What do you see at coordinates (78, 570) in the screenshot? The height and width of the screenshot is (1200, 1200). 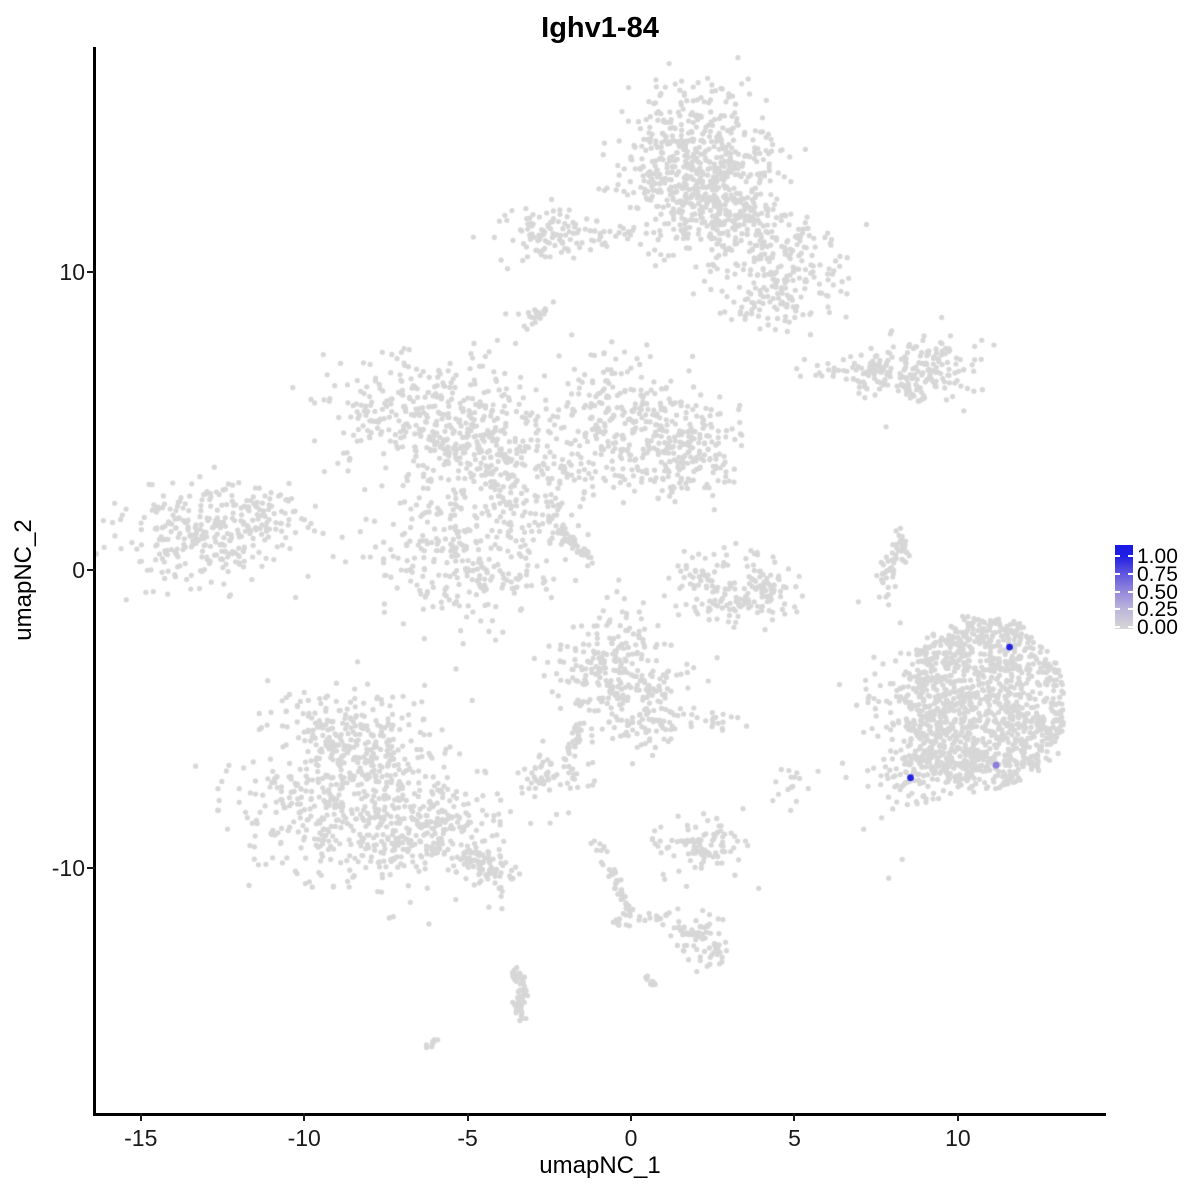 I see `y-tick-label: 0` at bounding box center [78, 570].